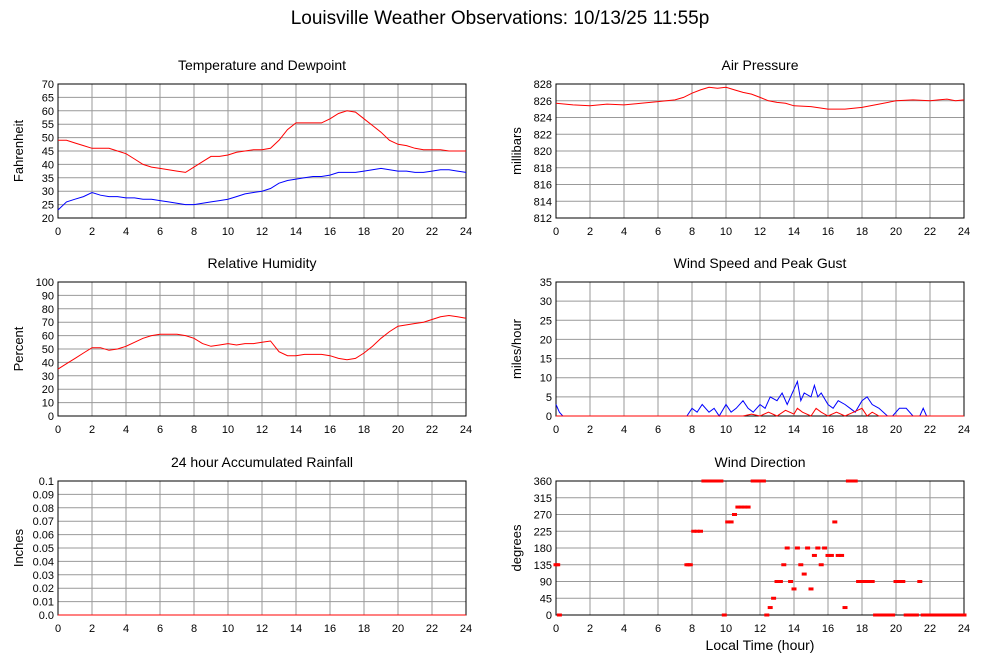 The height and width of the screenshot is (660, 1000). I want to click on y-axis-label: Fahrenheit, so click(18, 151).